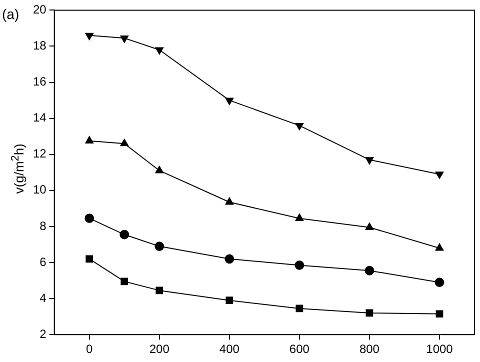 The height and width of the screenshot is (362, 480). Describe the element at coordinates (159, 349) in the screenshot. I see `x-tick-label: 200` at that location.